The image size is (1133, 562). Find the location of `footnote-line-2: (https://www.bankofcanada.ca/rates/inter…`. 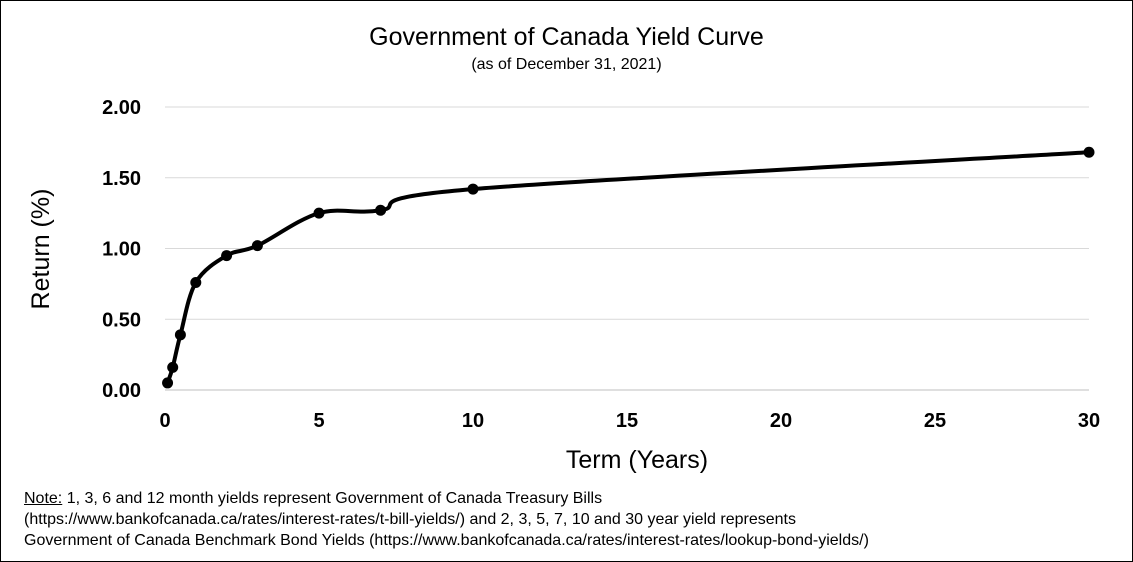

footnote-line-2: (https://www.bankofcanada.ca/rates/inter… is located at coordinates (446, 519).